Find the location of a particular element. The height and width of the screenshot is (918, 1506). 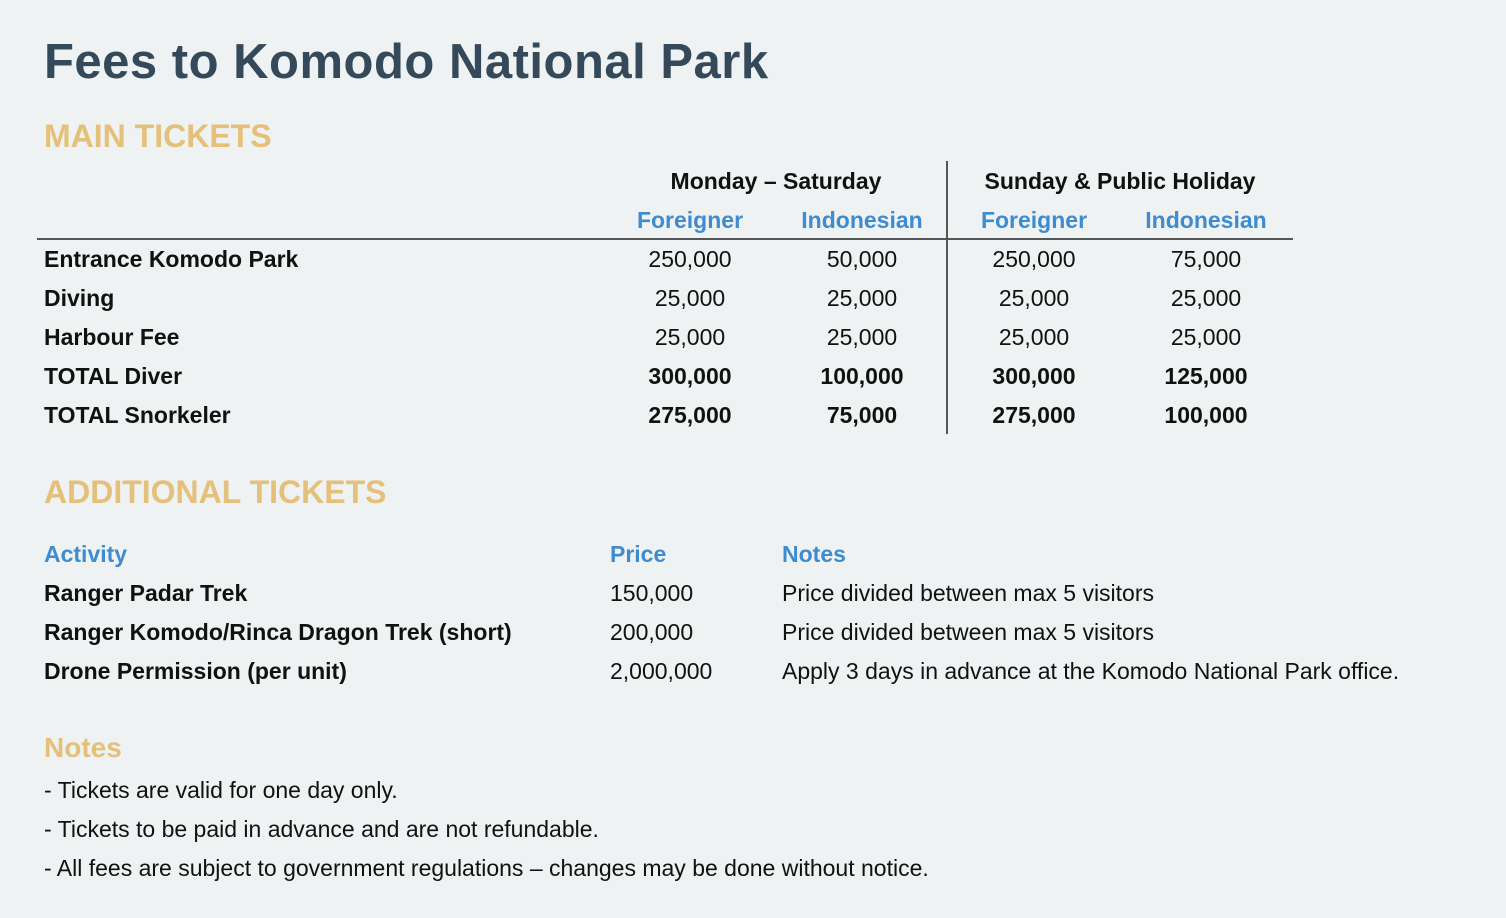

table-cell-total: 125,000 is located at coordinates (1206, 376).